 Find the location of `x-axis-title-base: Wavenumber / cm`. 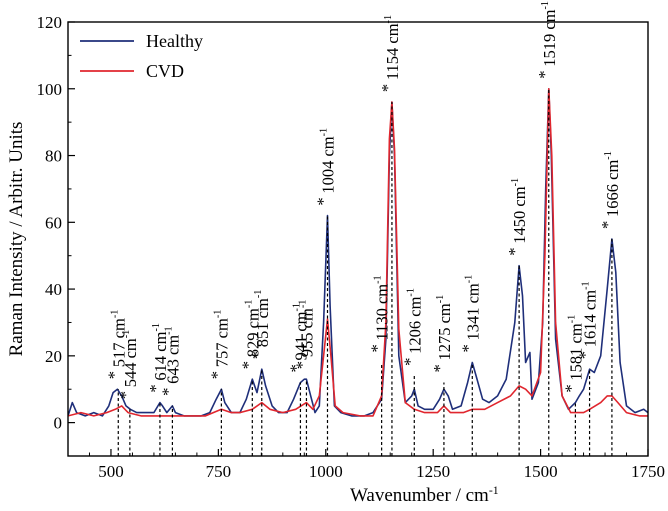

x-axis-title-base: Wavenumber / cm is located at coordinates (419, 495).